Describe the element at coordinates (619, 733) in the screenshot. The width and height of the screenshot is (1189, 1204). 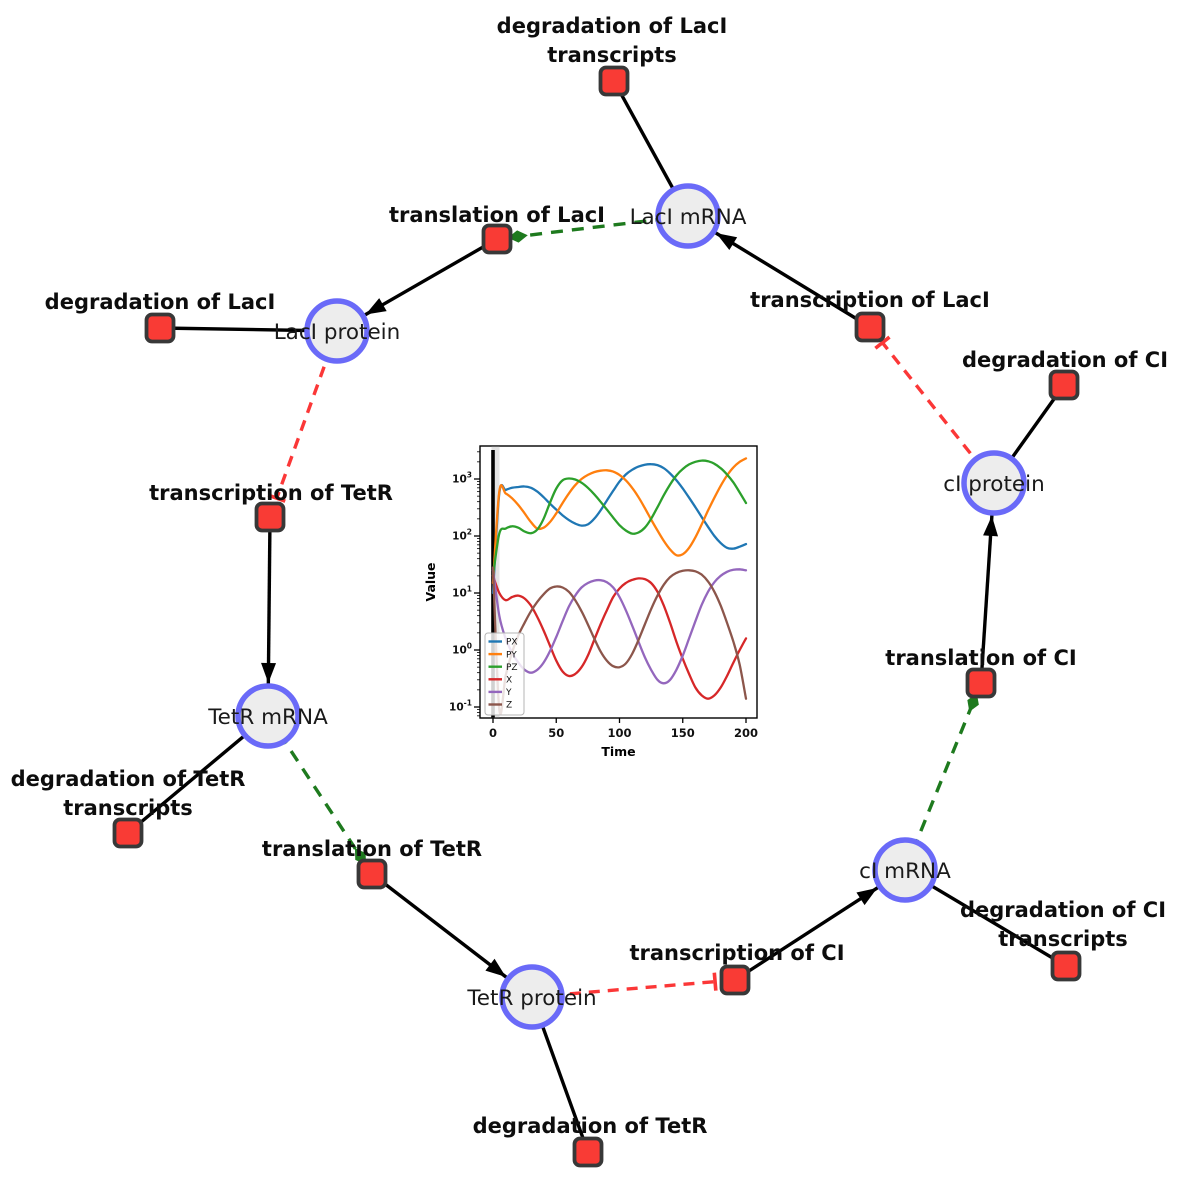
I see `x-tick-label: 100` at that location.